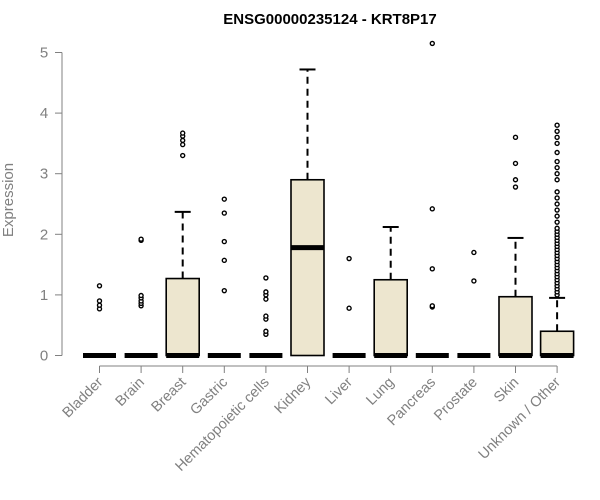  Describe the element at coordinates (455, 399) in the screenshot. I see `x-tick-label: Prostate` at that location.